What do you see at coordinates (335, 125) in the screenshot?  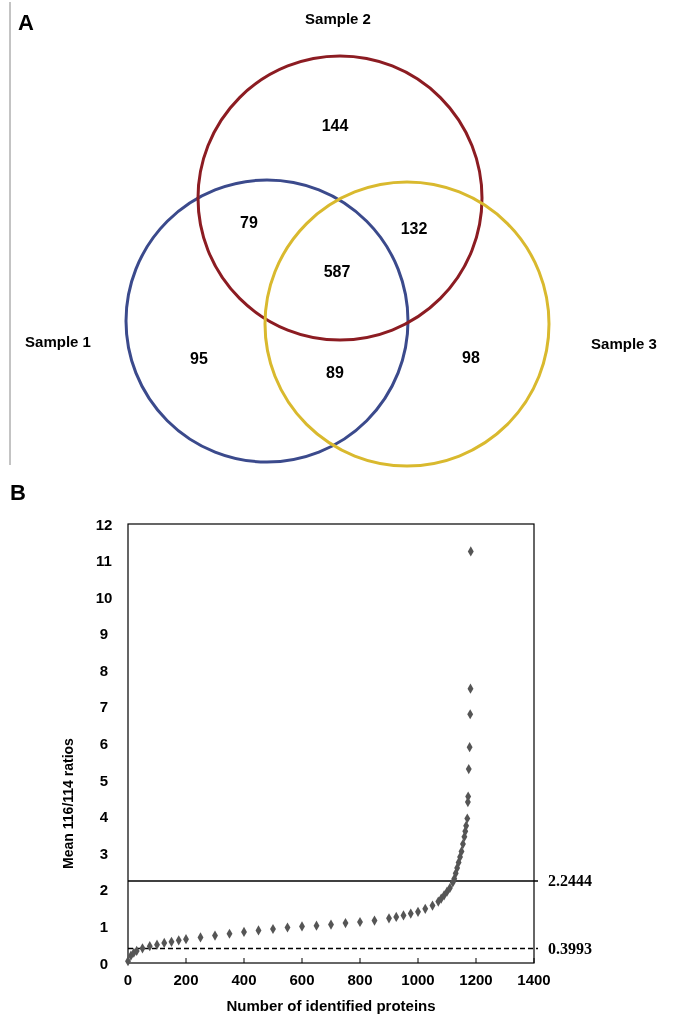 I see `text: 144` at bounding box center [335, 125].